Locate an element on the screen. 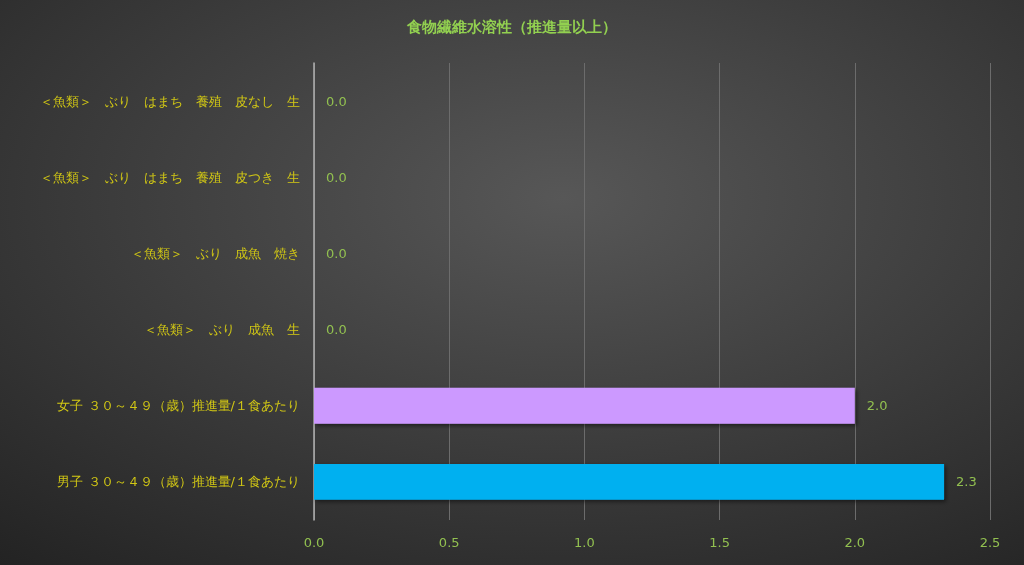 Image resolution: width=1024 pixels, height=565 pixels. y-tick-label: ＜魚類＞ ぶり 成魚 焼き is located at coordinates (215, 253).